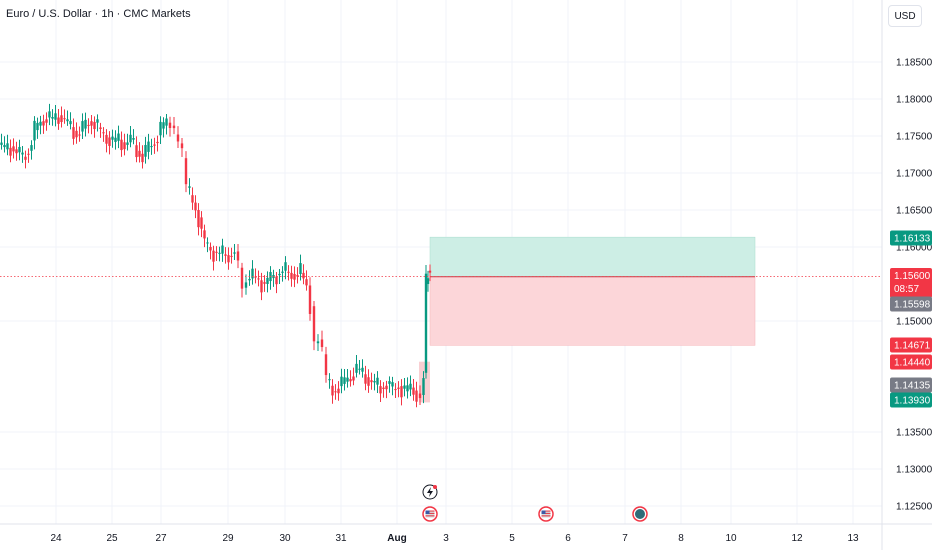  Describe the element at coordinates (98, 14) in the screenshot. I see `symbol-title: Euro / U.S. Dollar · 1h · CMC Markets` at that location.